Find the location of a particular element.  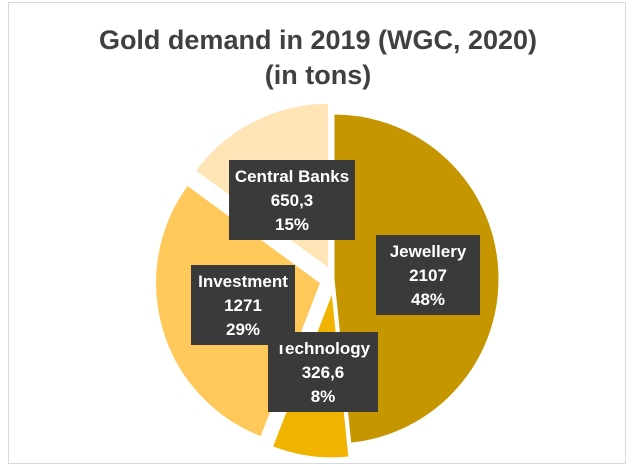

data-label-central-banks: Central Banks 650,3 15% is located at coordinates (292, 200).